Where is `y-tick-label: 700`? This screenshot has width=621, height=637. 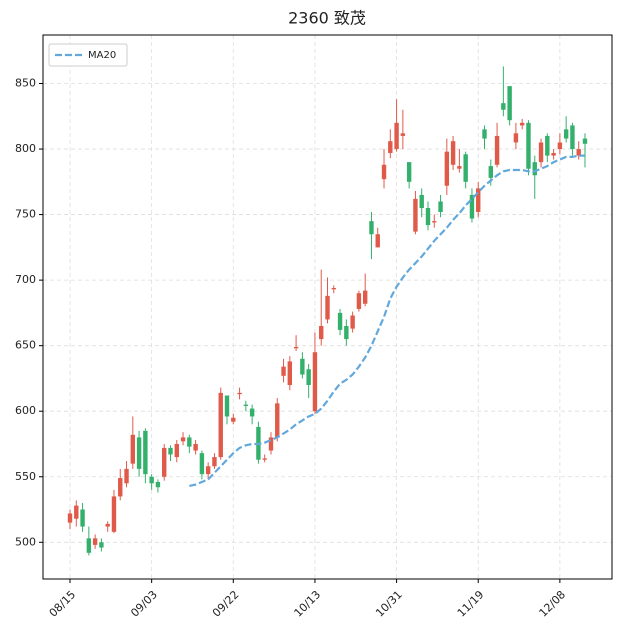 y-tick-label: 700 is located at coordinates (25, 279).